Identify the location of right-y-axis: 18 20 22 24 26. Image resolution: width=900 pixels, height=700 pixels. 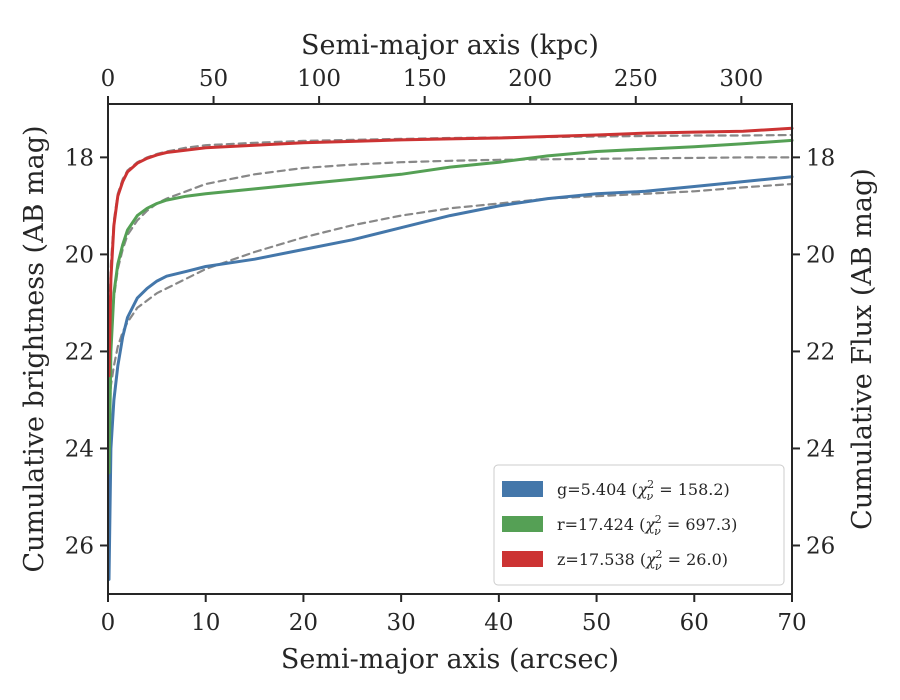
(813, 352).